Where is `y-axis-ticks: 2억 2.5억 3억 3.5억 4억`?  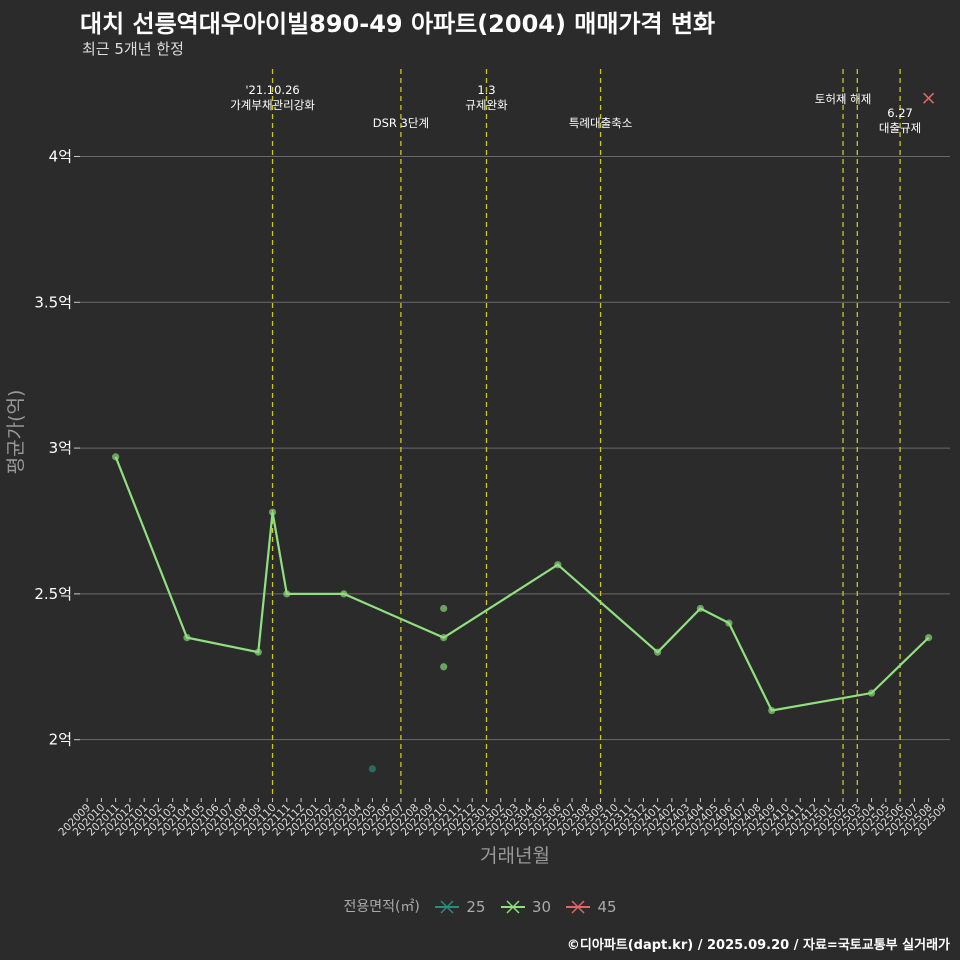 y-axis-ticks: 2억 2.5억 3억 3.5억 4억 is located at coordinates (57, 448).